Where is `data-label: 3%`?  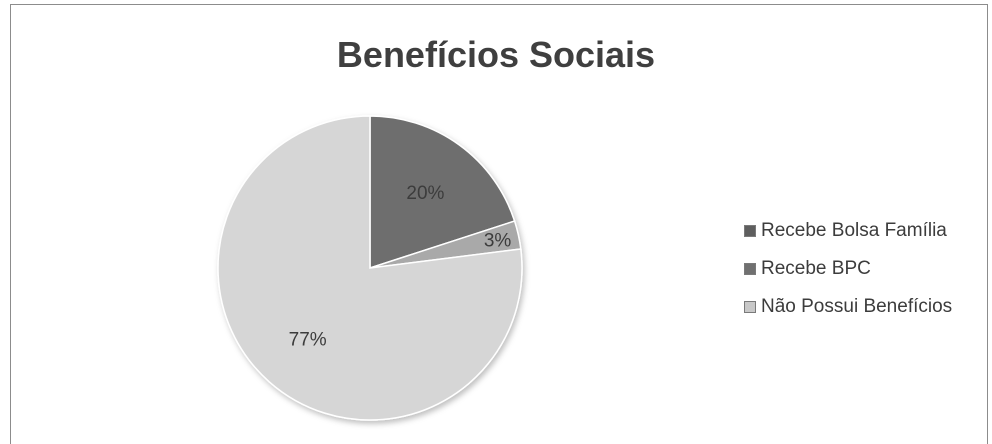
data-label: 3% is located at coordinates (498, 240).